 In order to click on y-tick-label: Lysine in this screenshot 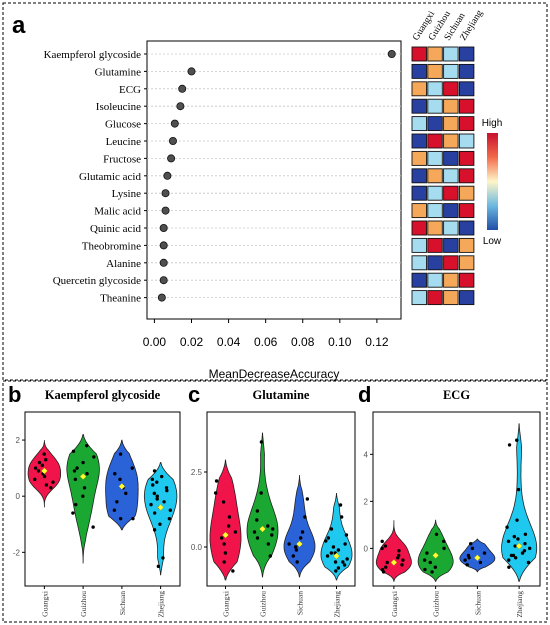, I will do `click(126, 194)`.